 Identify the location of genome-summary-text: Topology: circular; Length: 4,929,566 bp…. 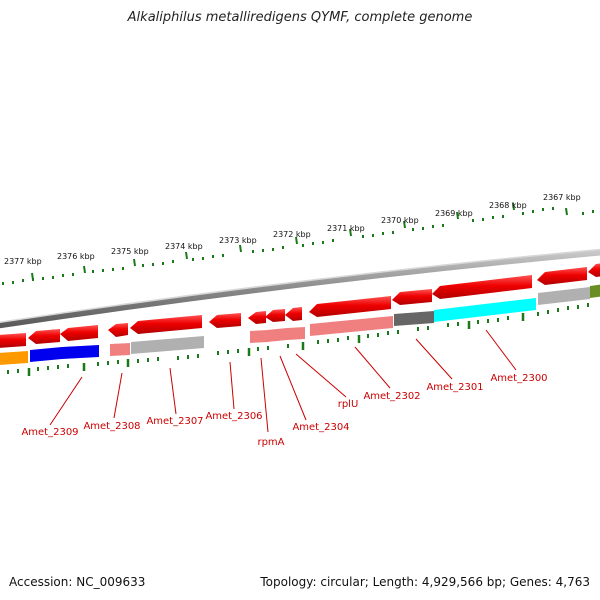
(425, 582).